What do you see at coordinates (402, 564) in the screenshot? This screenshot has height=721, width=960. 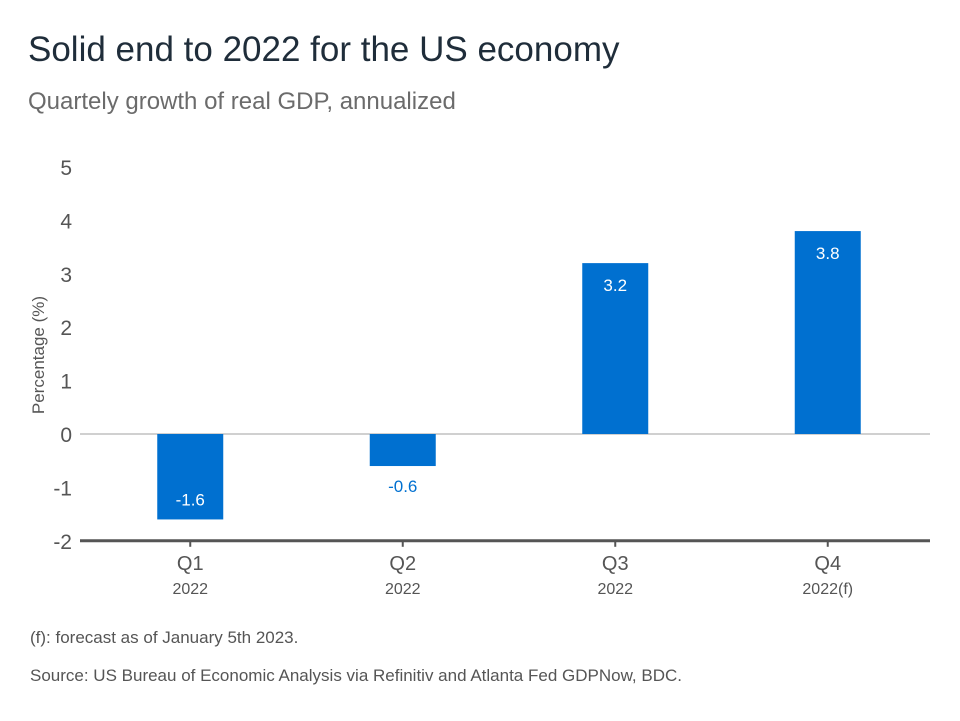 I see `x-tick-label: Q2` at bounding box center [402, 564].